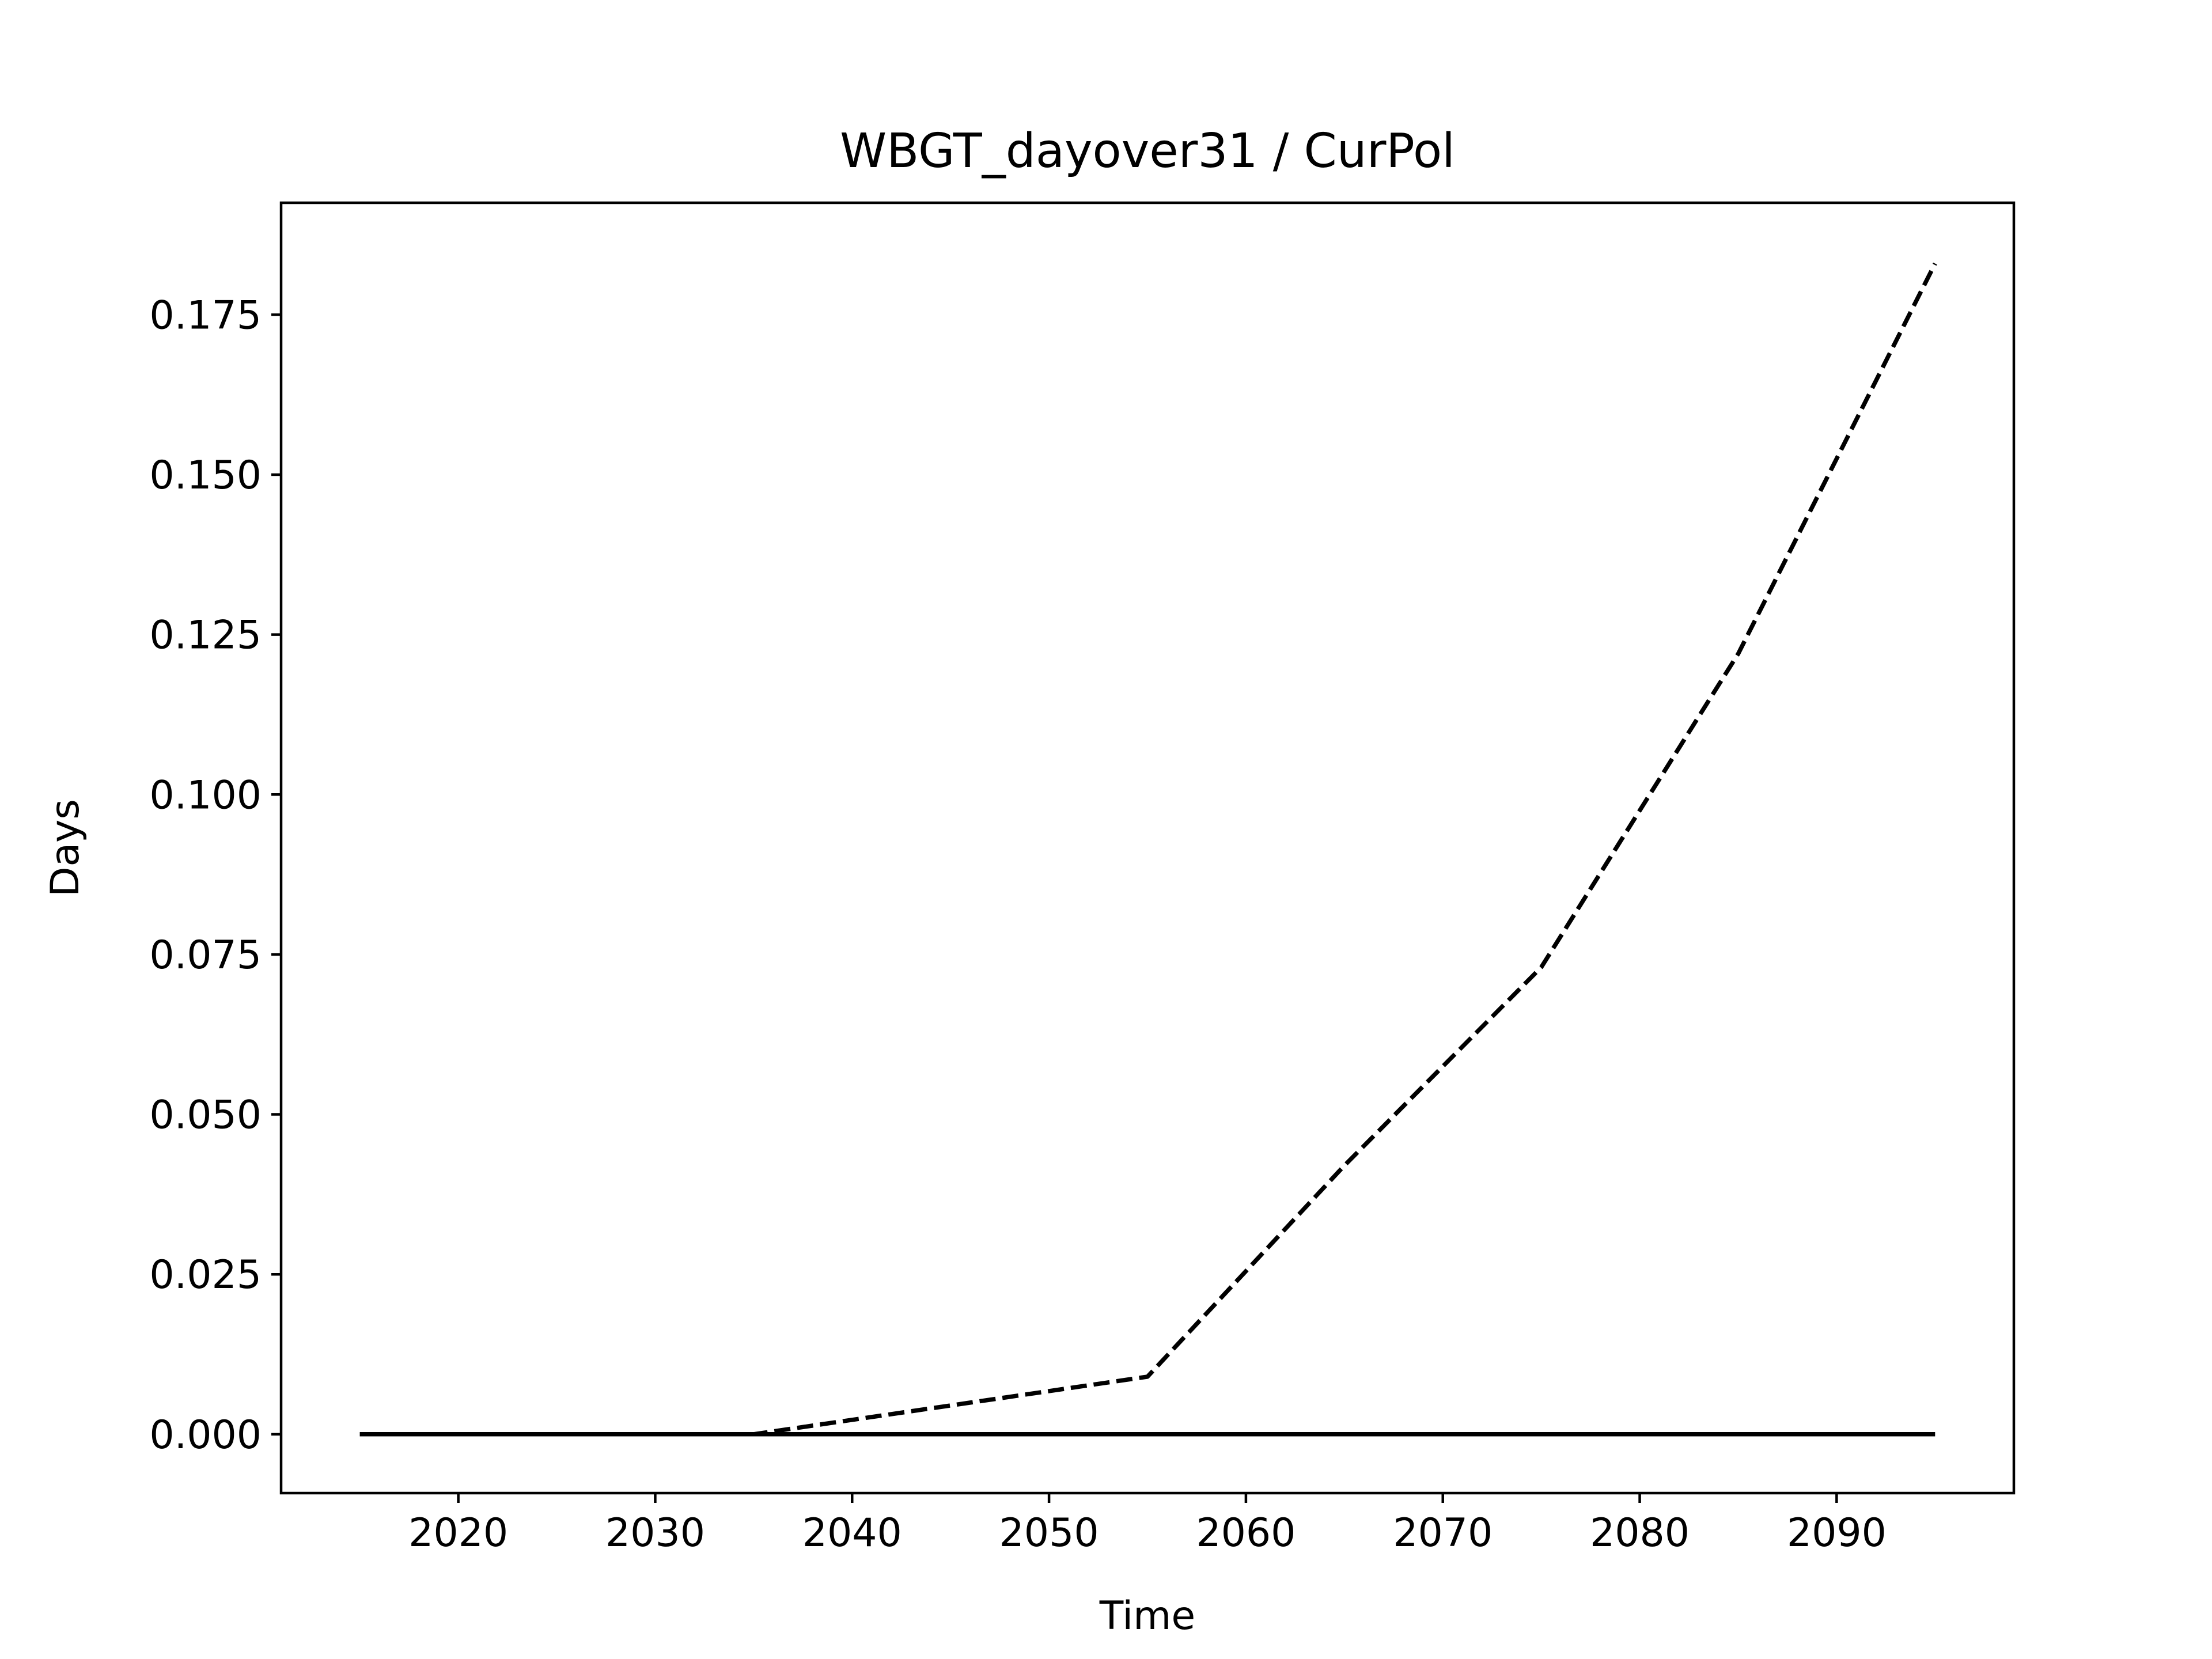  What do you see at coordinates (65, 848) in the screenshot?
I see `y-axis-label: Days` at bounding box center [65, 848].